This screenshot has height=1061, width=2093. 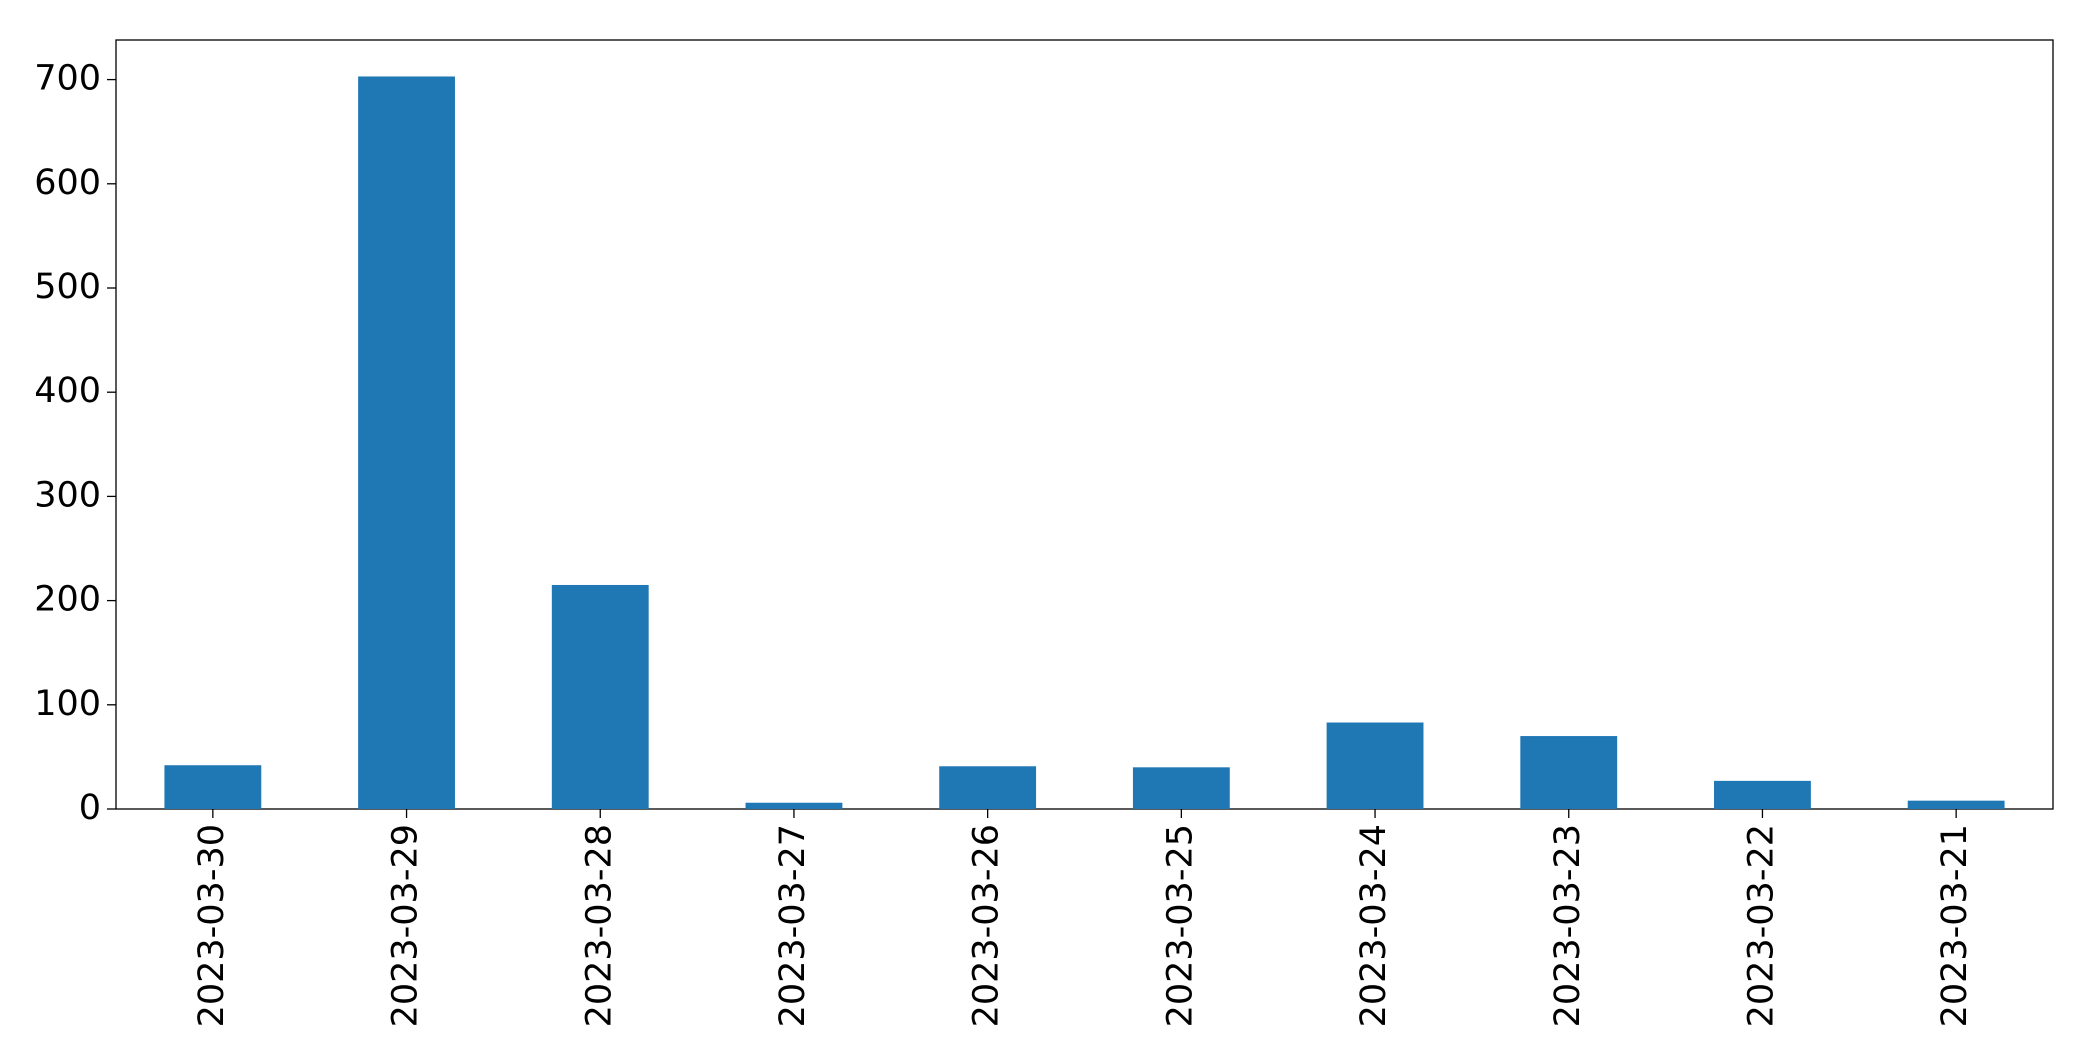 I want to click on y-tick-label: 300, so click(x=67, y=495).